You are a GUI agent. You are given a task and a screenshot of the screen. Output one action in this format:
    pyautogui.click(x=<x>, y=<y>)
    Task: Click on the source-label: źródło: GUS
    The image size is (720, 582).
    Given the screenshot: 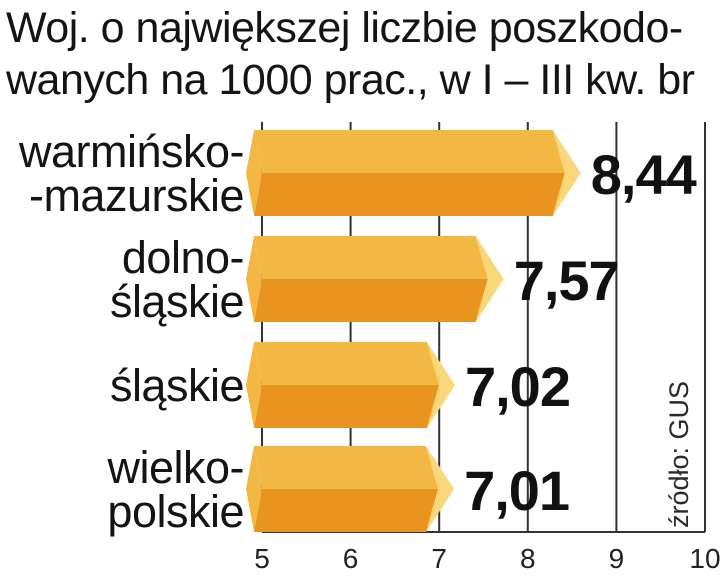 What is the action you would take?
    pyautogui.click(x=679, y=454)
    